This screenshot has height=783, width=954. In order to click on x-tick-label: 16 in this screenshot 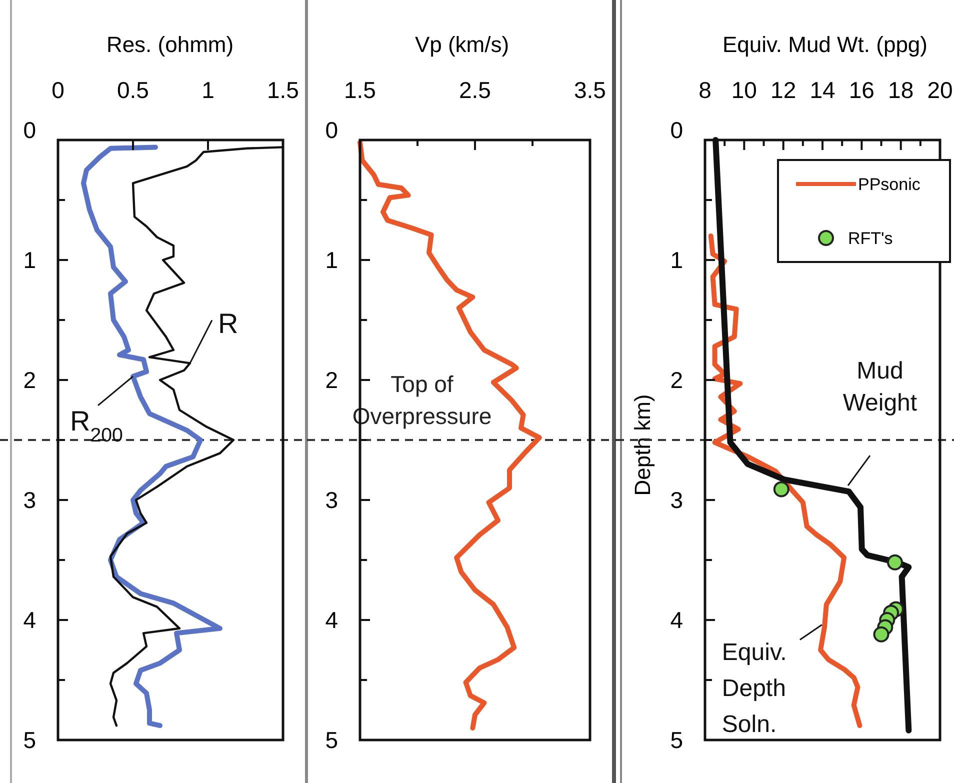, I will do `click(861, 90)`.